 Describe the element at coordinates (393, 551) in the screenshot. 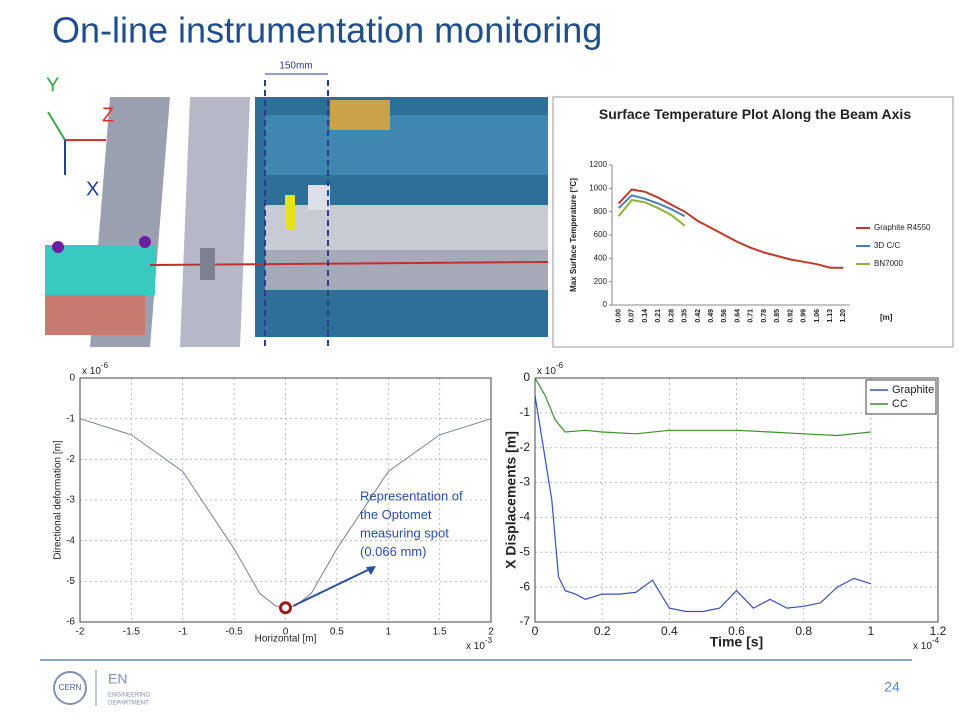

I see `annotation-text: (0.066 mm)` at that location.